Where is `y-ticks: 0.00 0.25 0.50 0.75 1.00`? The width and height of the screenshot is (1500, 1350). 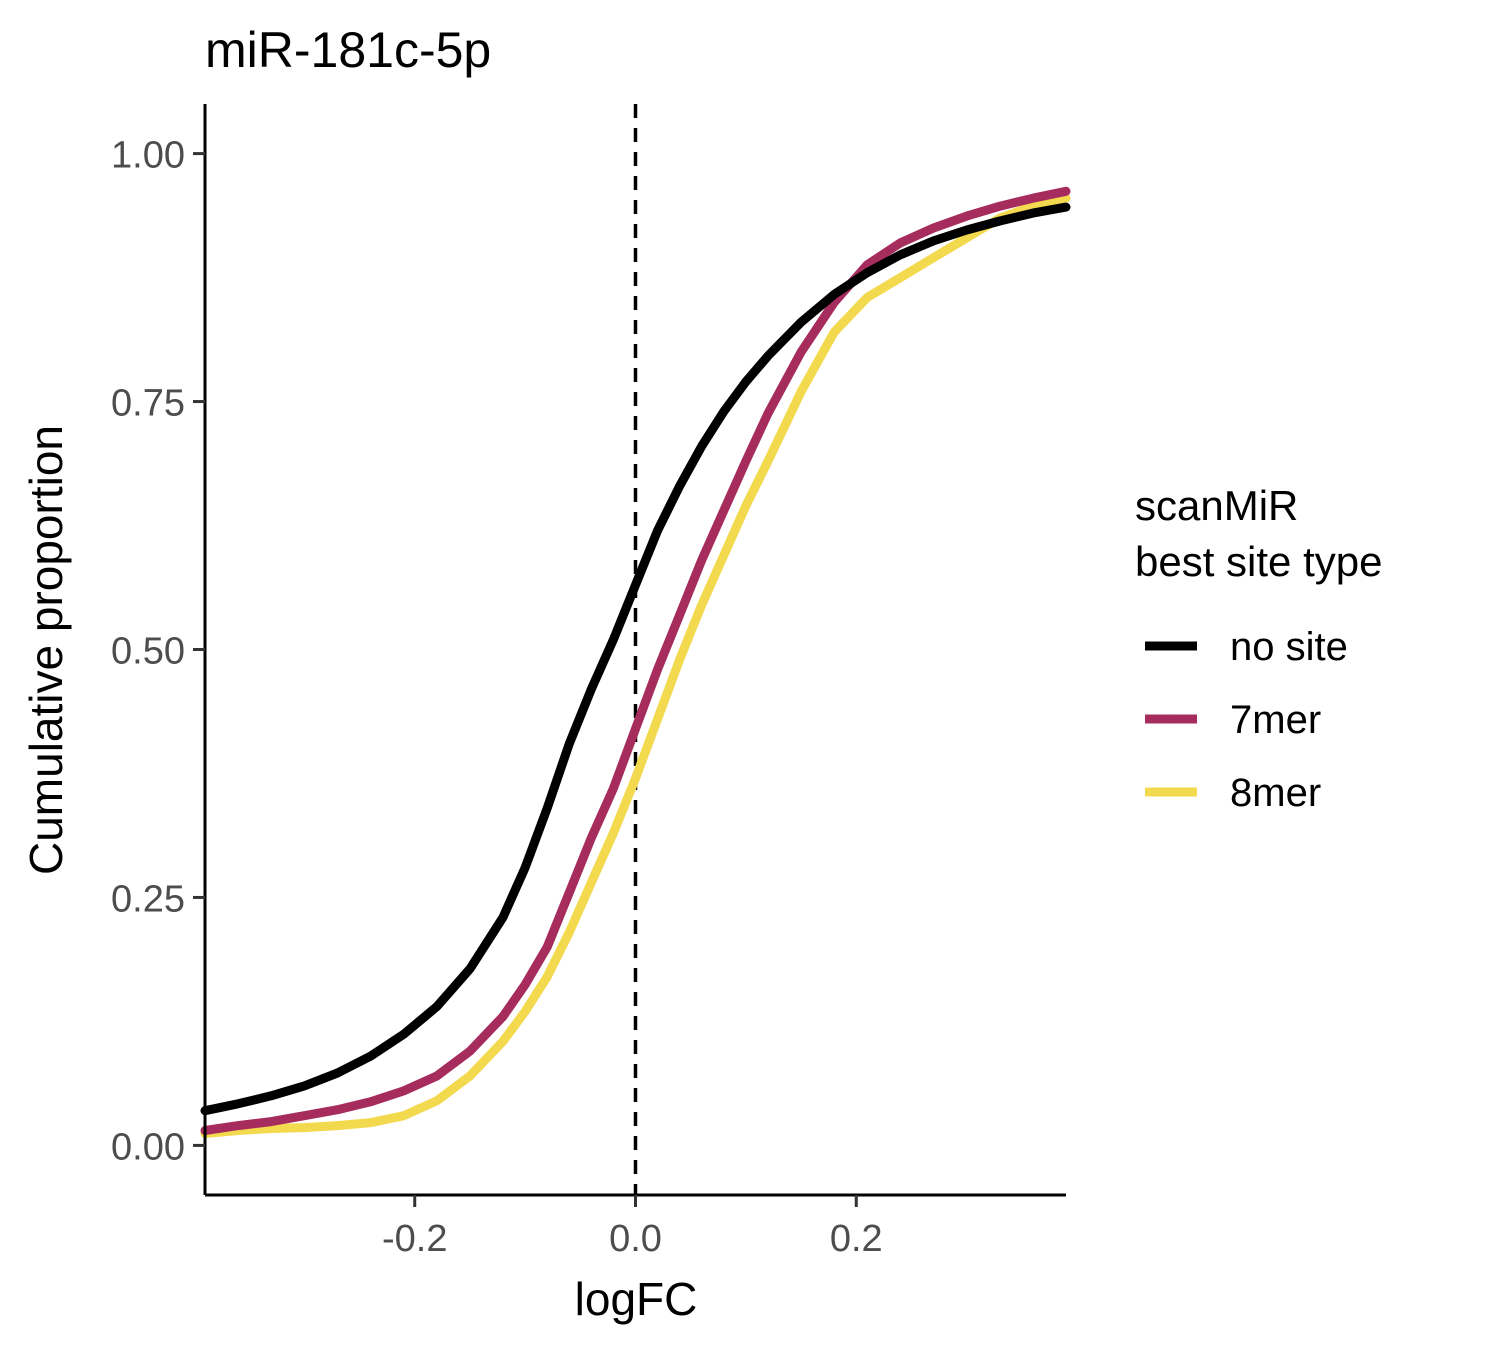
y-ticks: 0.00 0.25 0.50 0.75 1.00 is located at coordinates (158, 651).